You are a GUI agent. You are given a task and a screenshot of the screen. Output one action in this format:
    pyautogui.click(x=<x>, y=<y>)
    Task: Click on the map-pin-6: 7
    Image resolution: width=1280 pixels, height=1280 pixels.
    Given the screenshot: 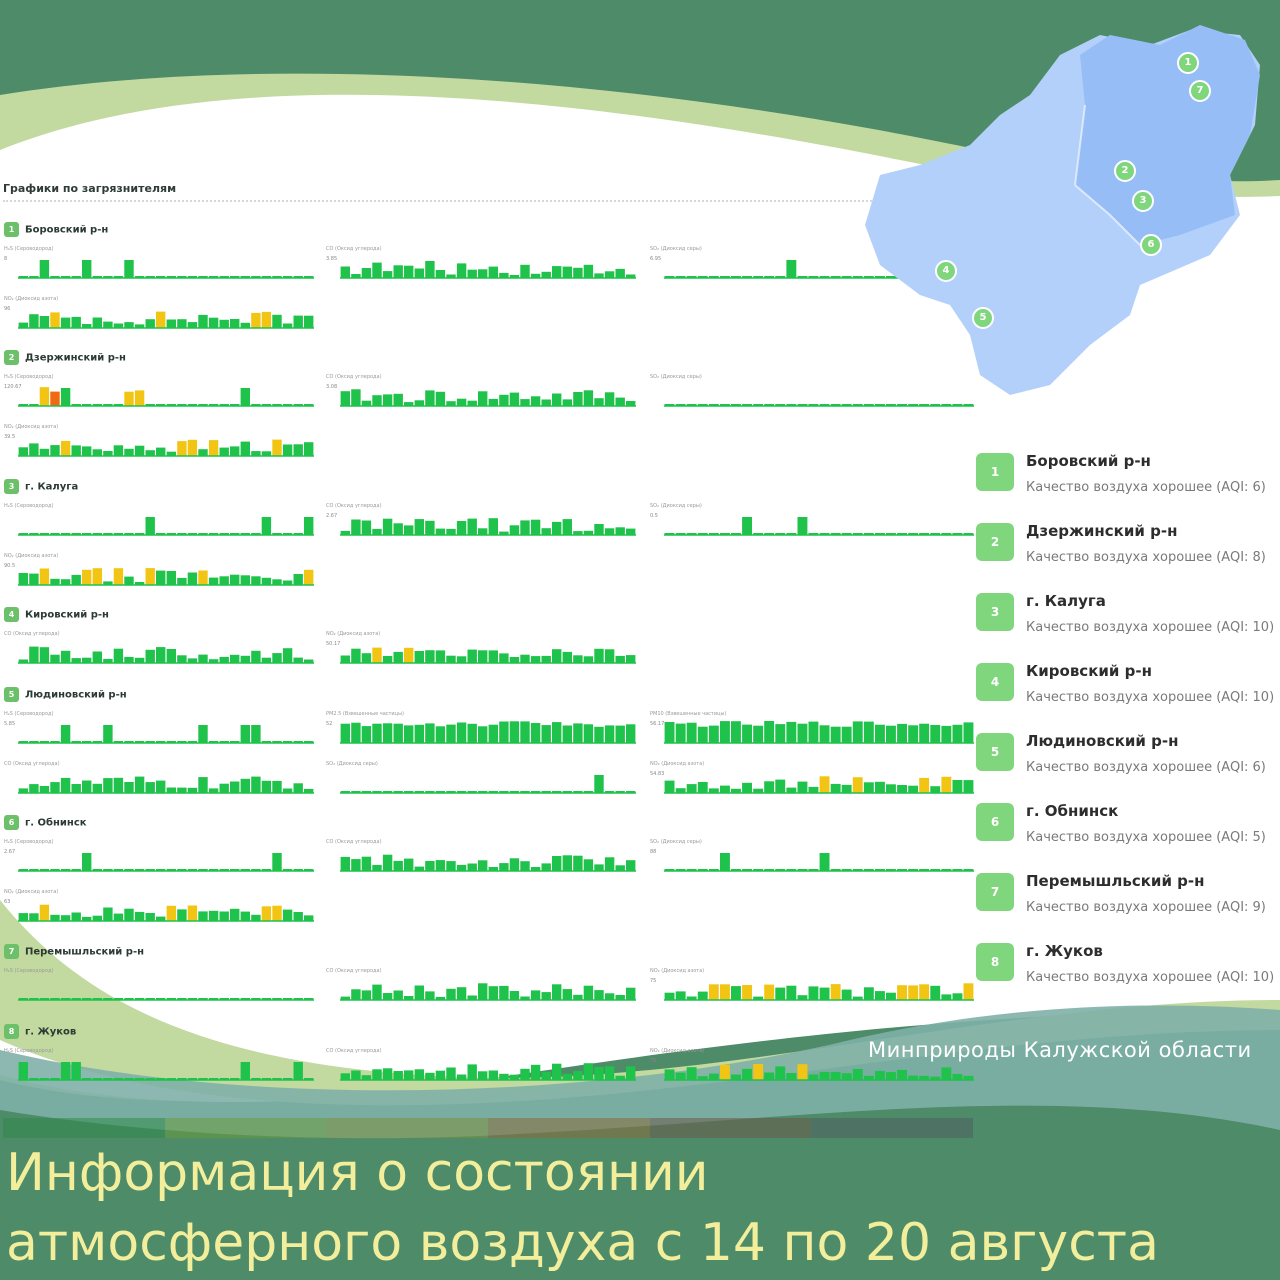 What is the action you would take?
    pyautogui.click(x=1200, y=91)
    